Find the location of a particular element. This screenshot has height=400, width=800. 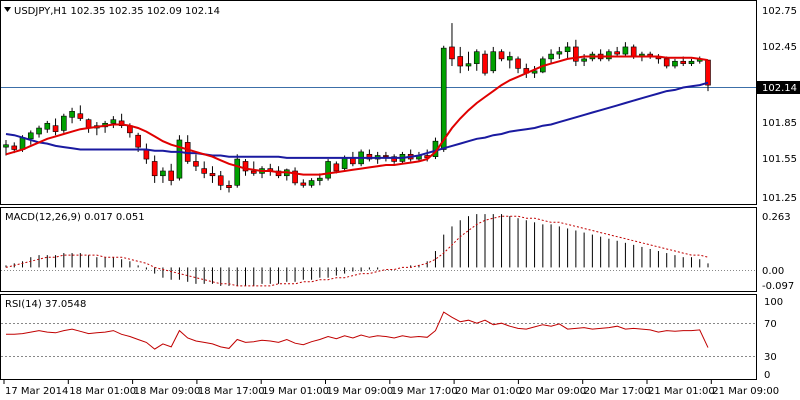

macd-header: MACD(12,26,9) 0.017 0.051 is located at coordinates (75, 217).